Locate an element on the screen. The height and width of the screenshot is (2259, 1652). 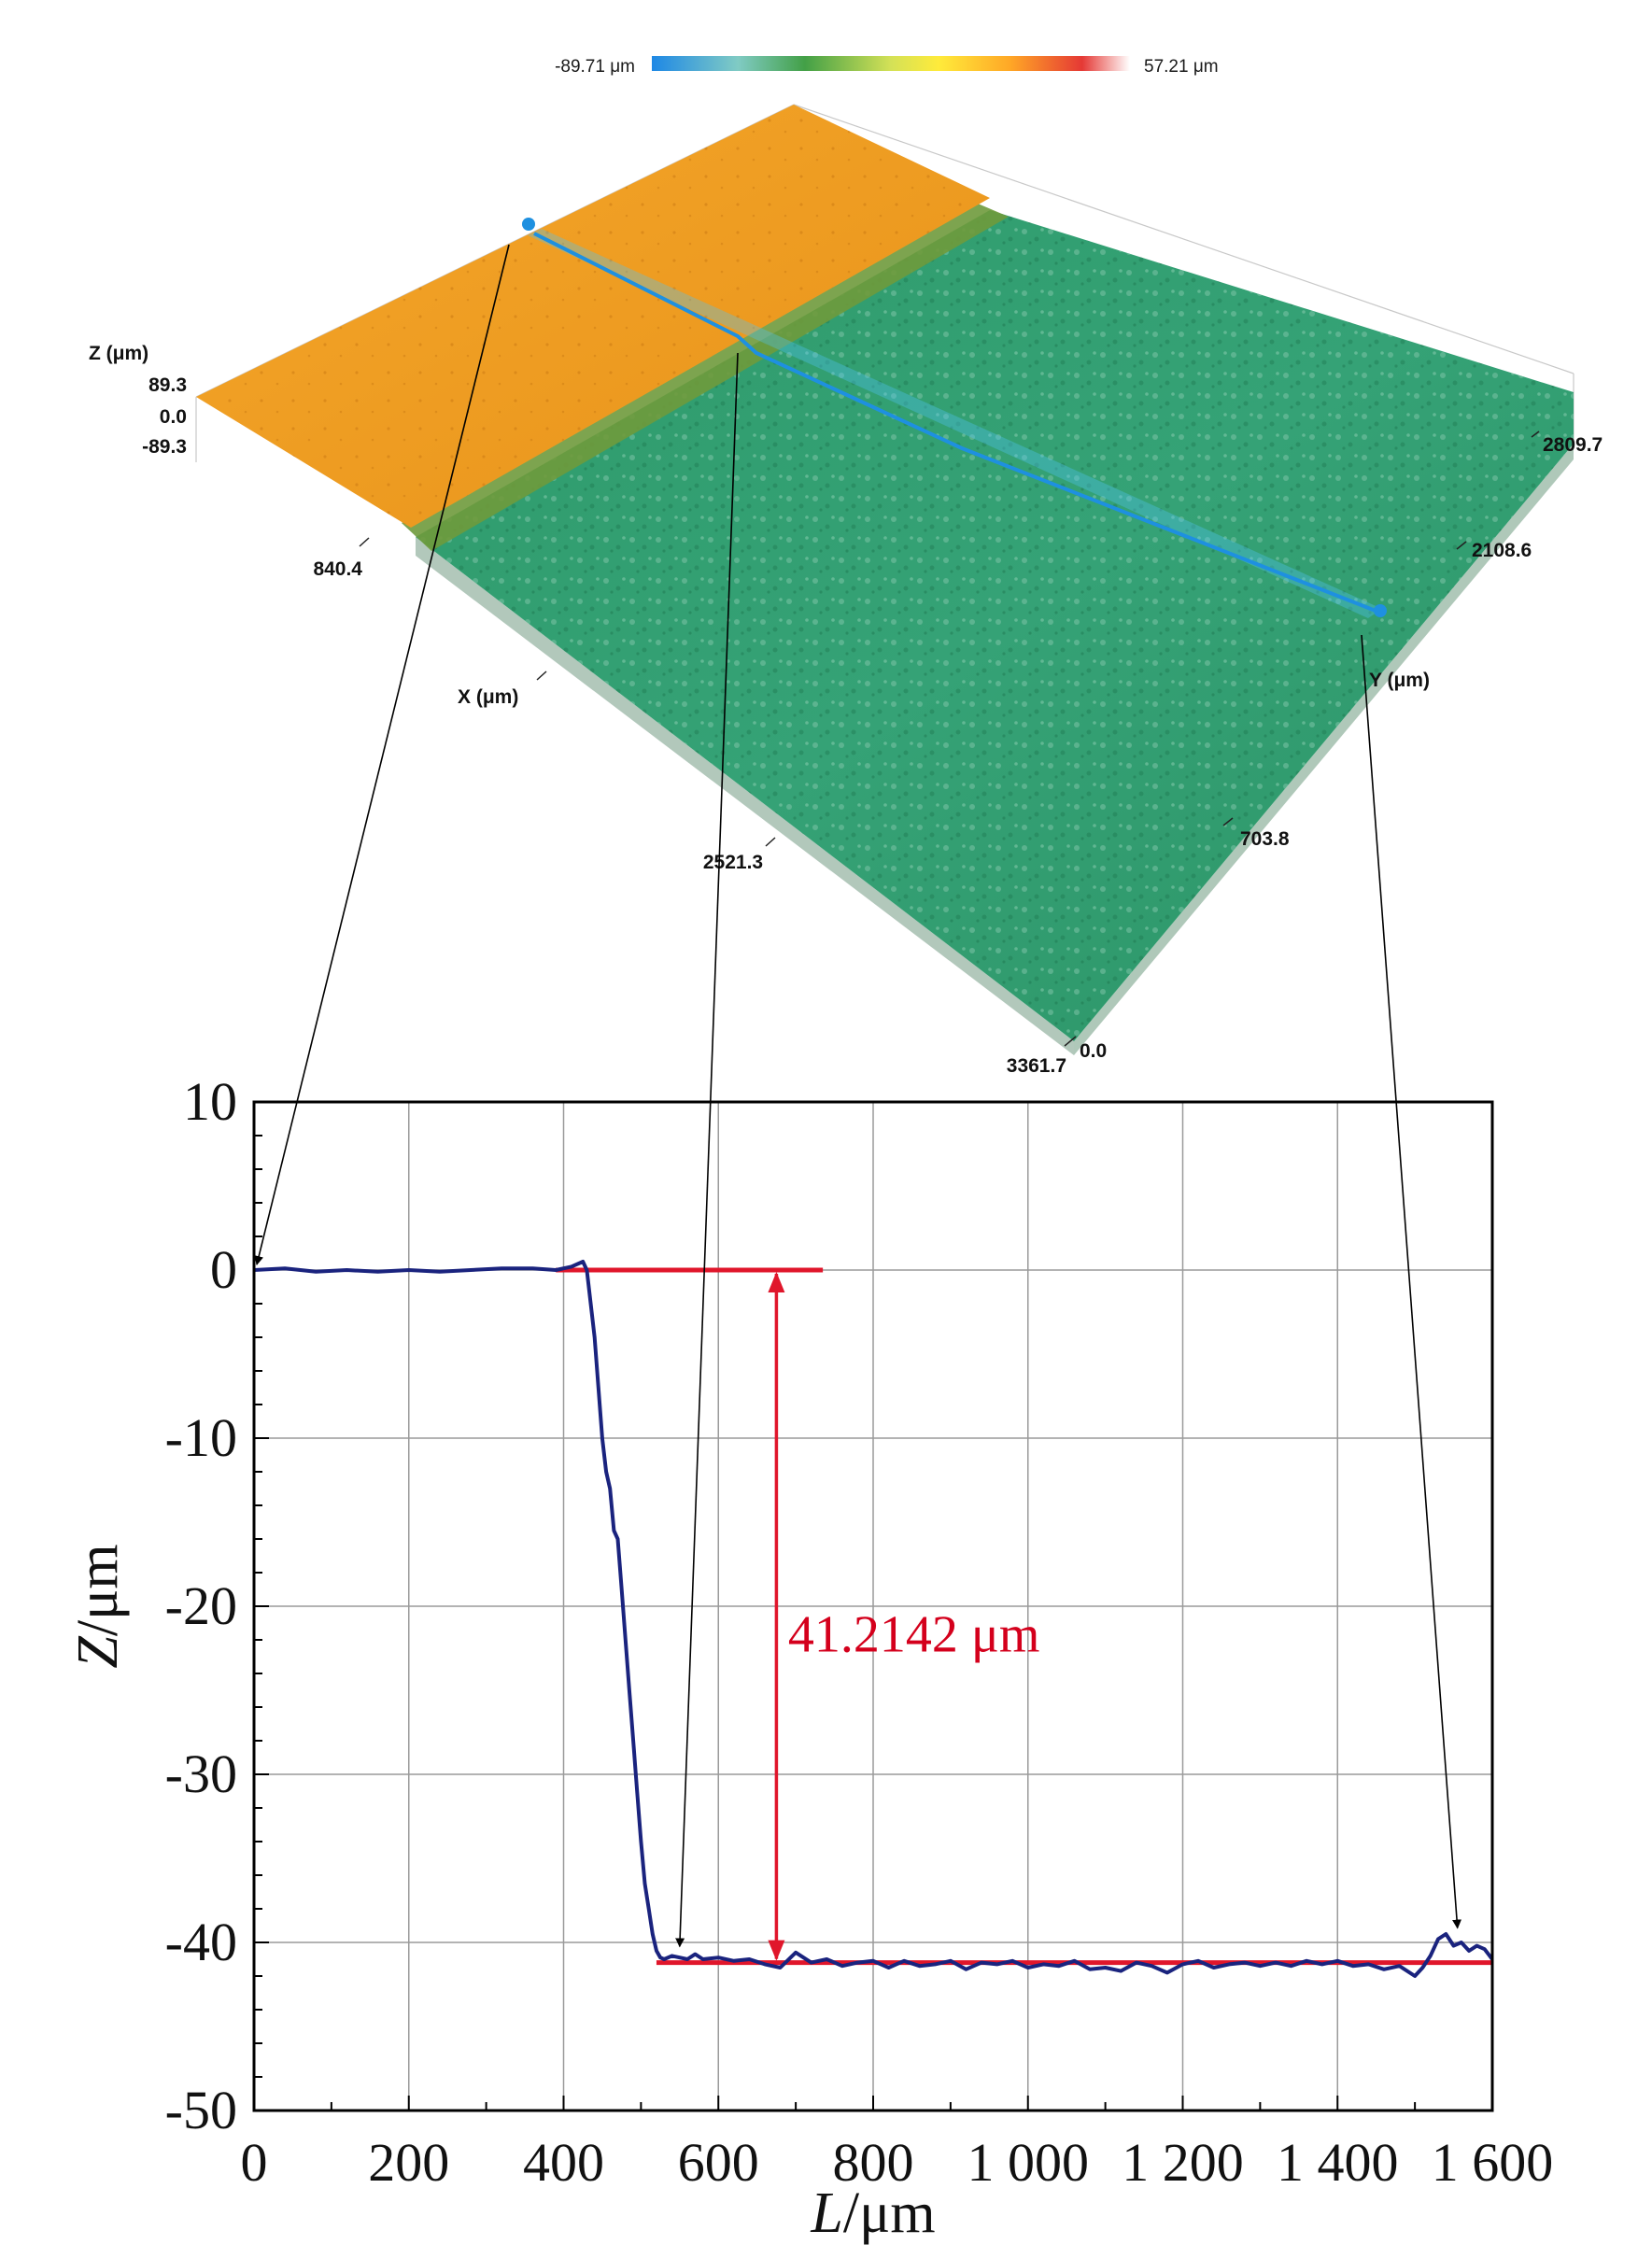
x-tick-label: 1 600 is located at coordinates (1493, 2162).